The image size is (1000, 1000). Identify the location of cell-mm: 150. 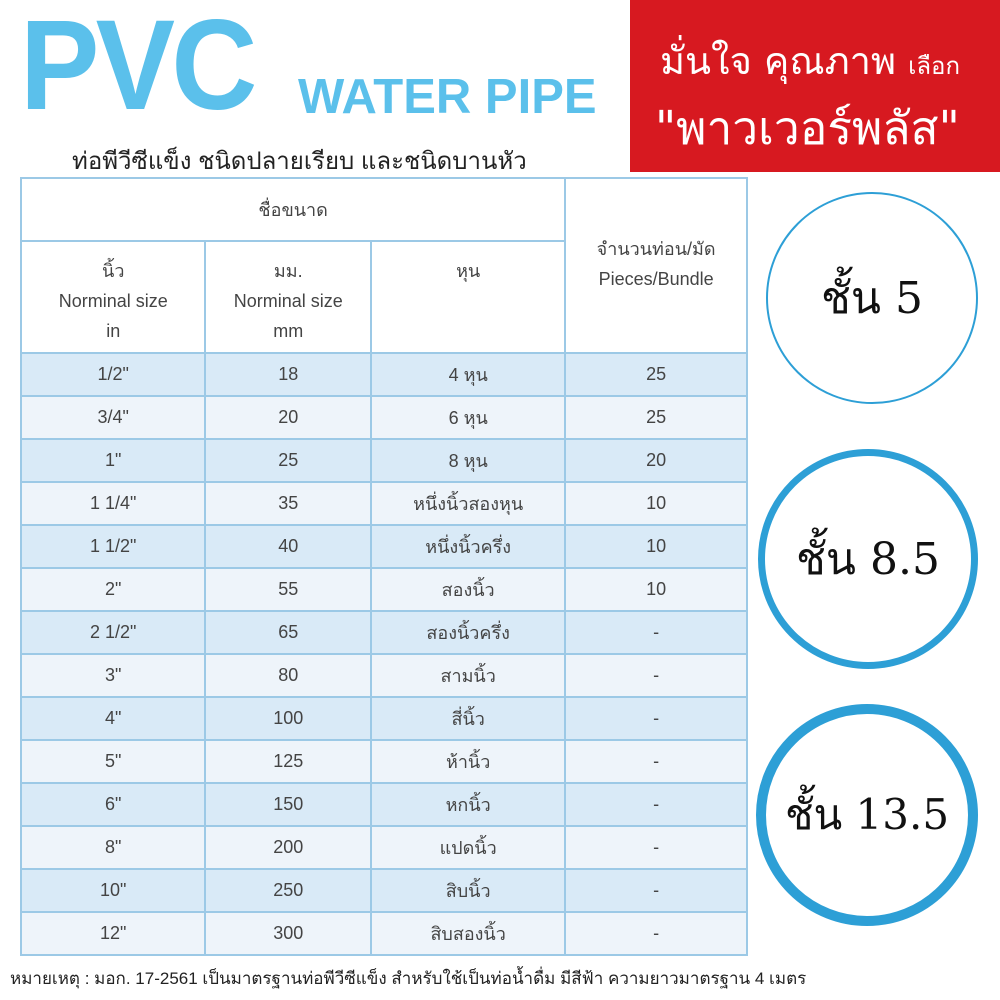
(288, 804).